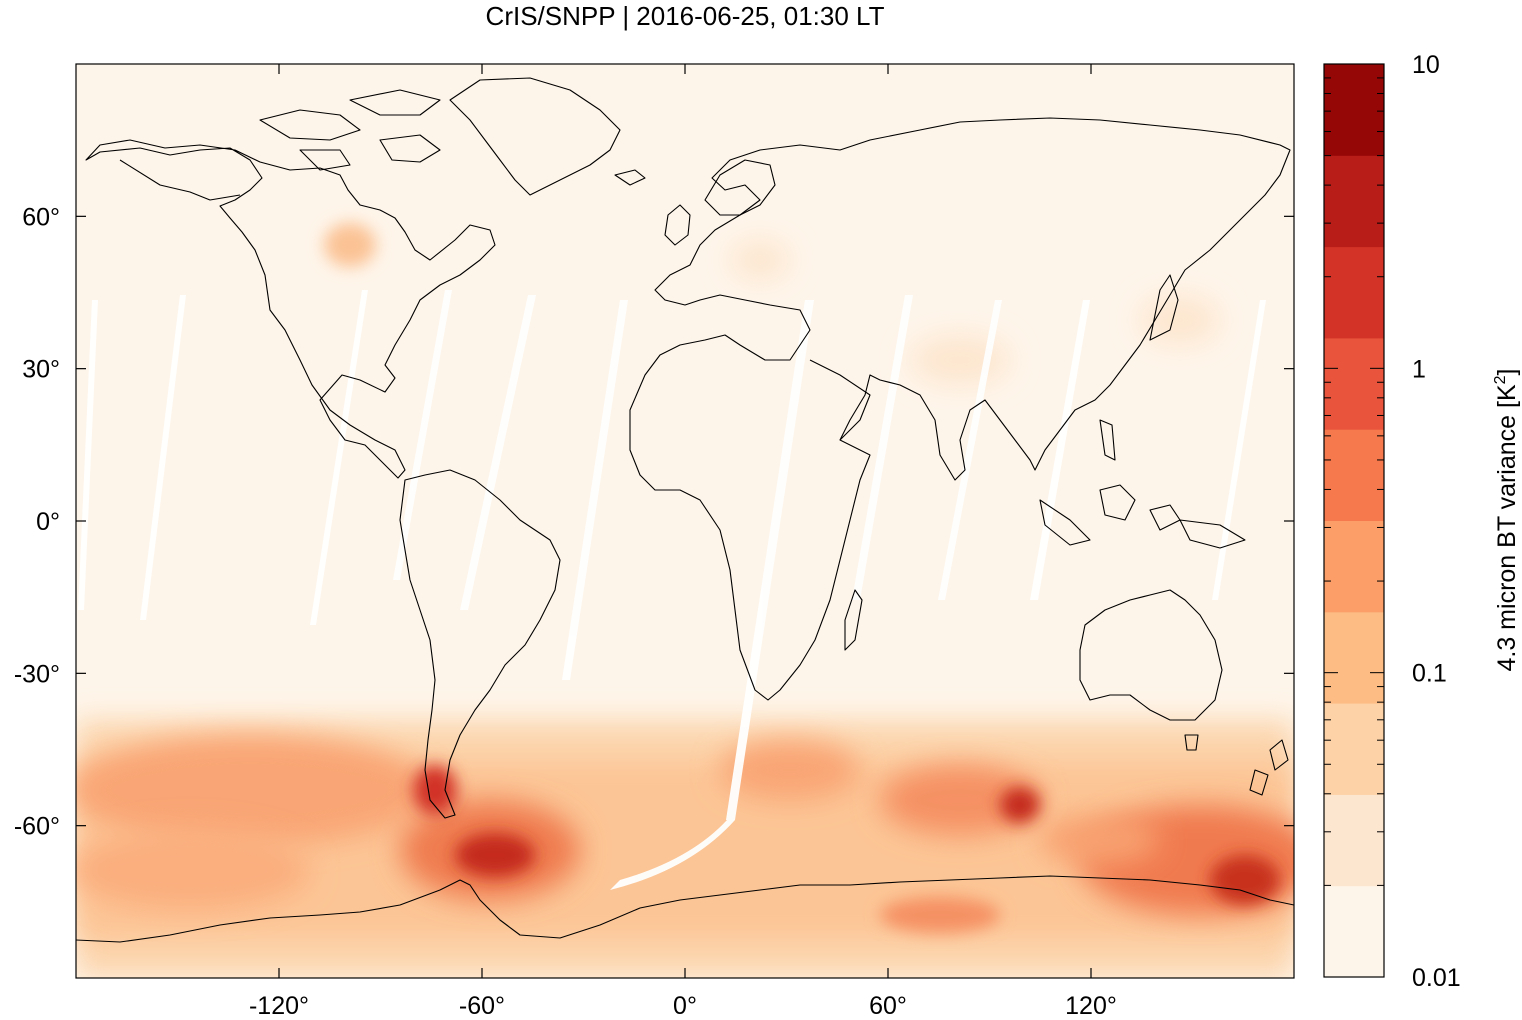 Image resolution: width=1522 pixels, height=1020 pixels. What do you see at coordinates (1506, 519) in the screenshot?
I see `colorbar-label: 4.3 micron BT variance [K2]` at bounding box center [1506, 519].